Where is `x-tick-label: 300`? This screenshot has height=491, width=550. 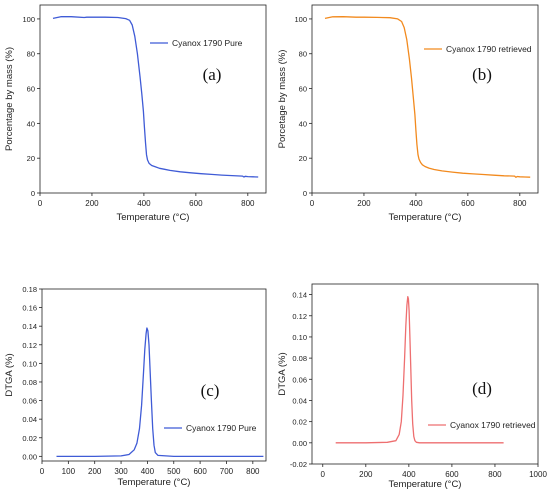
x-tick-label: 300 is located at coordinates (121, 471).